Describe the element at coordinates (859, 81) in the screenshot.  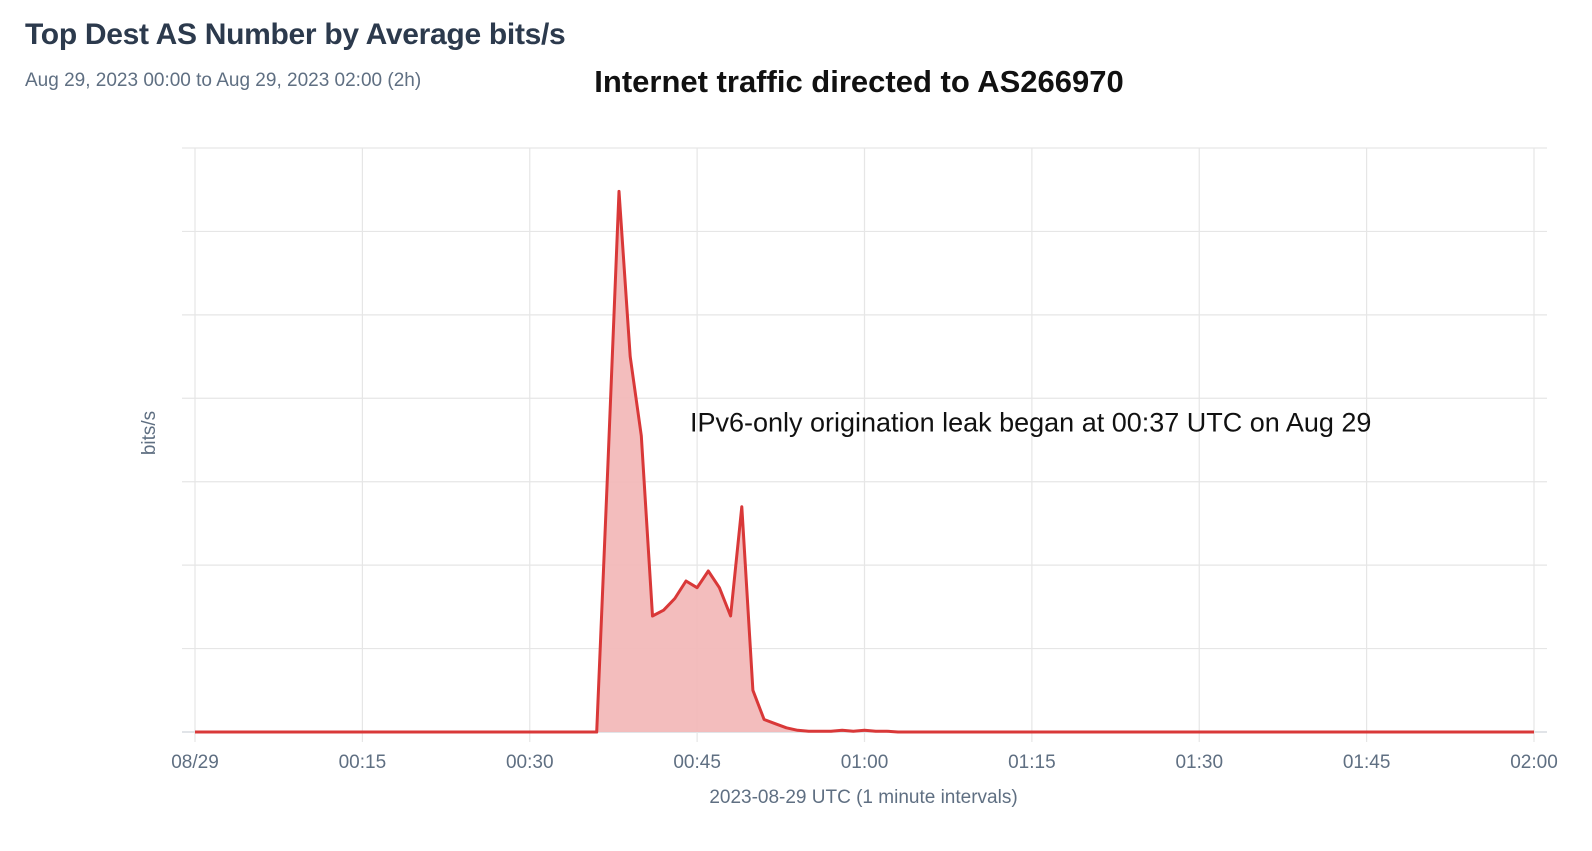
I see `chart-title: Internet traffic directed to AS266970` at that location.